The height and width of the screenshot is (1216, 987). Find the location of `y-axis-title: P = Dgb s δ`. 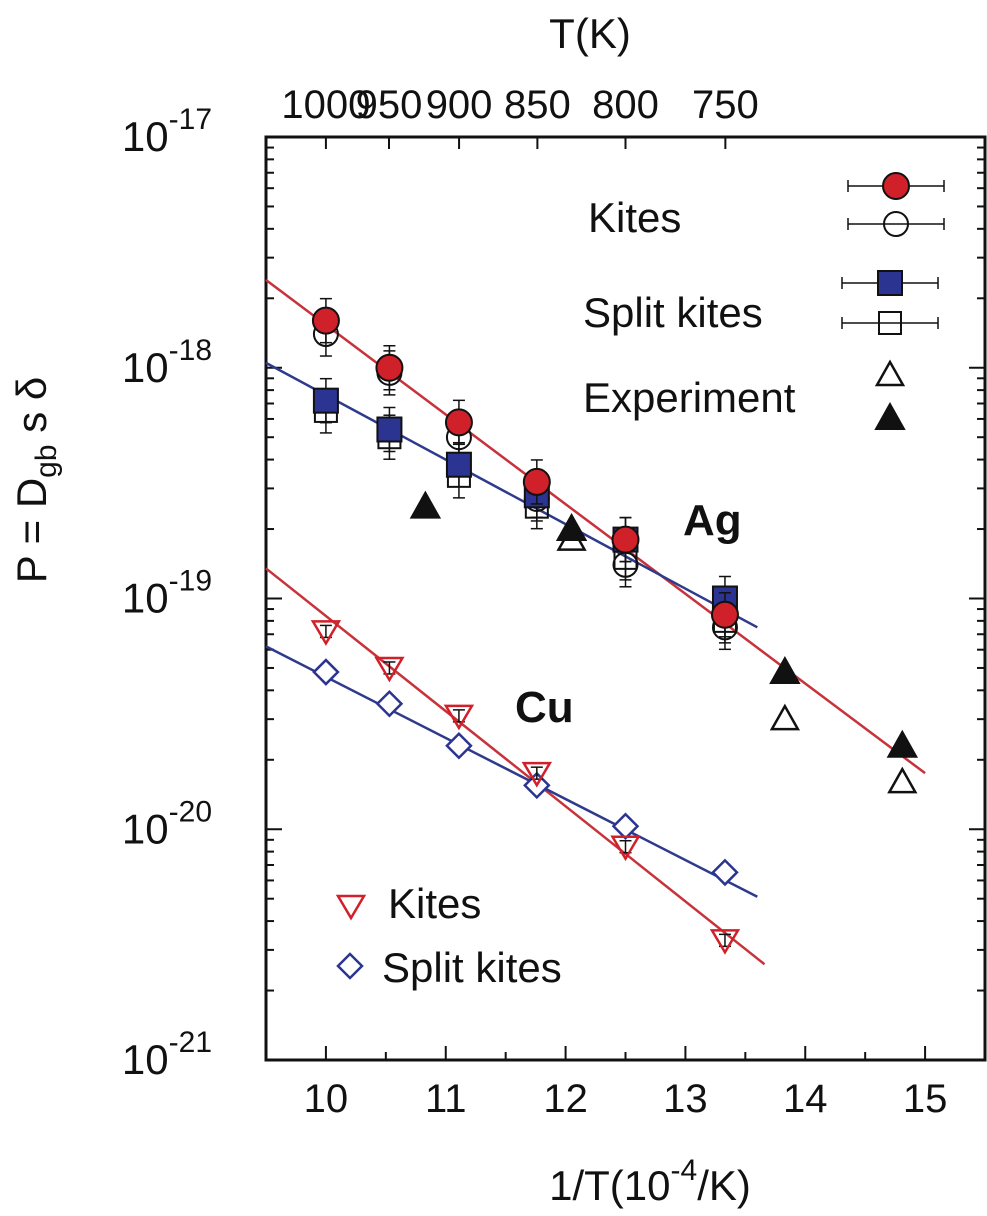

y-axis-title: P = Dgb s δ is located at coordinates (35, 480).